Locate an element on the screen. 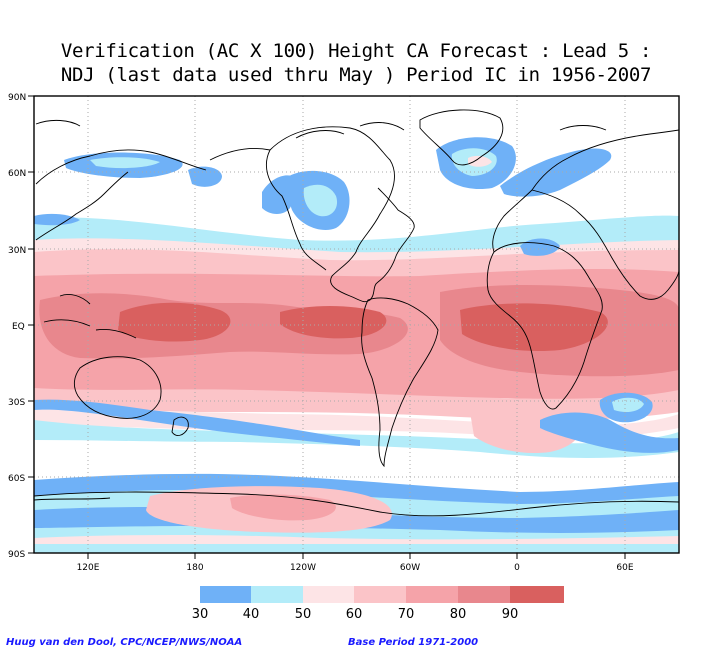 Image resolution: width=712 pixels, height=650 pixels. lat-tick-label: 60S is located at coordinates (16, 479).